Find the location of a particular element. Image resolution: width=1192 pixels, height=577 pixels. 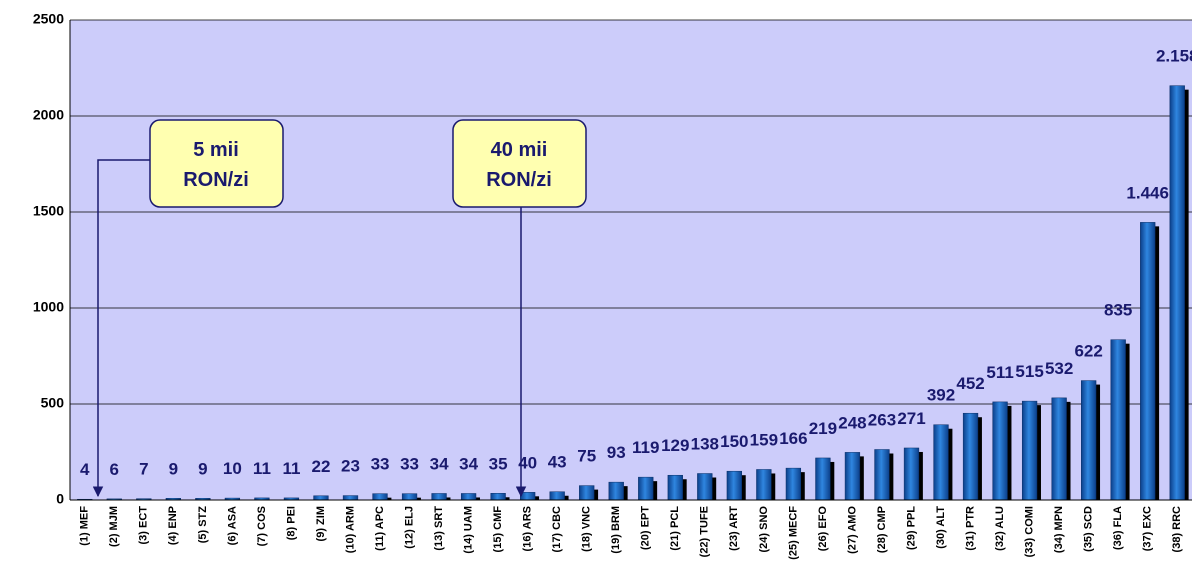

data-label: 10 is located at coordinates (232, 468).